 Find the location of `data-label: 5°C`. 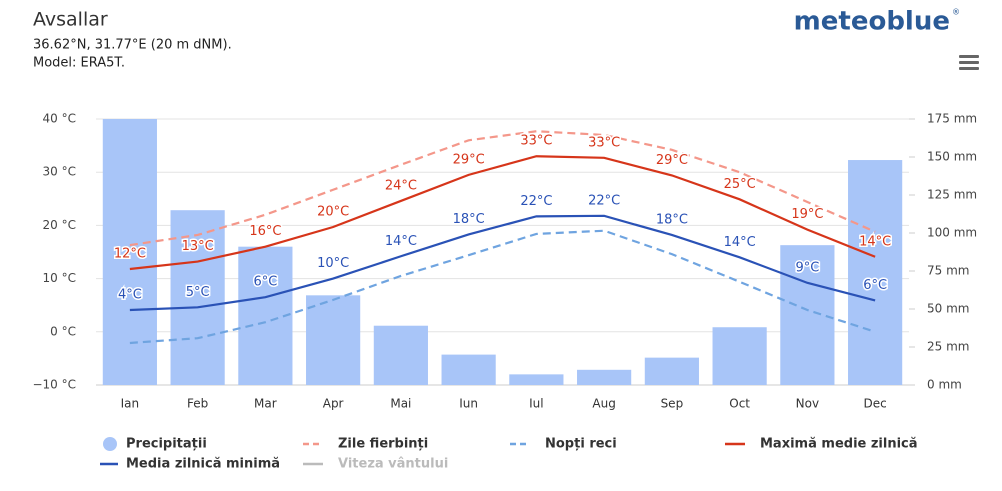

data-label: 5°C is located at coordinates (198, 292).